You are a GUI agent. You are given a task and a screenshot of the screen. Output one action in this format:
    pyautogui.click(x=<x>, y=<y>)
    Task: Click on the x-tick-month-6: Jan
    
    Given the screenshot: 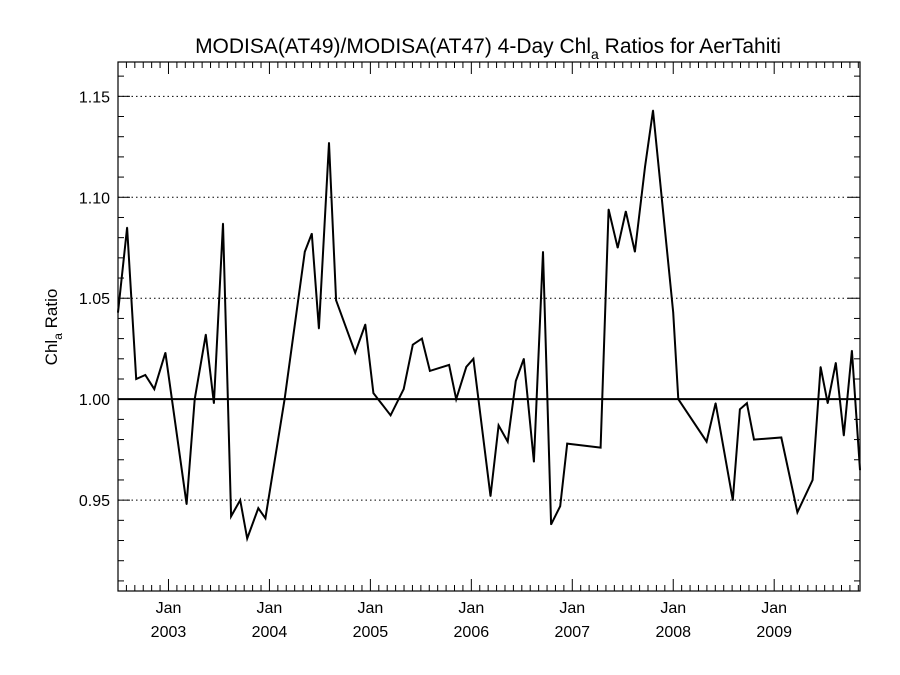 What is the action you would take?
    pyautogui.click(x=774, y=608)
    